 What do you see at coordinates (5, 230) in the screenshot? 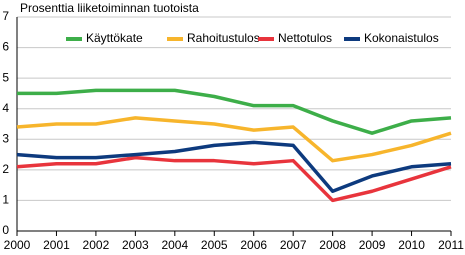
I see `y-tick-label: 0` at bounding box center [5, 230].